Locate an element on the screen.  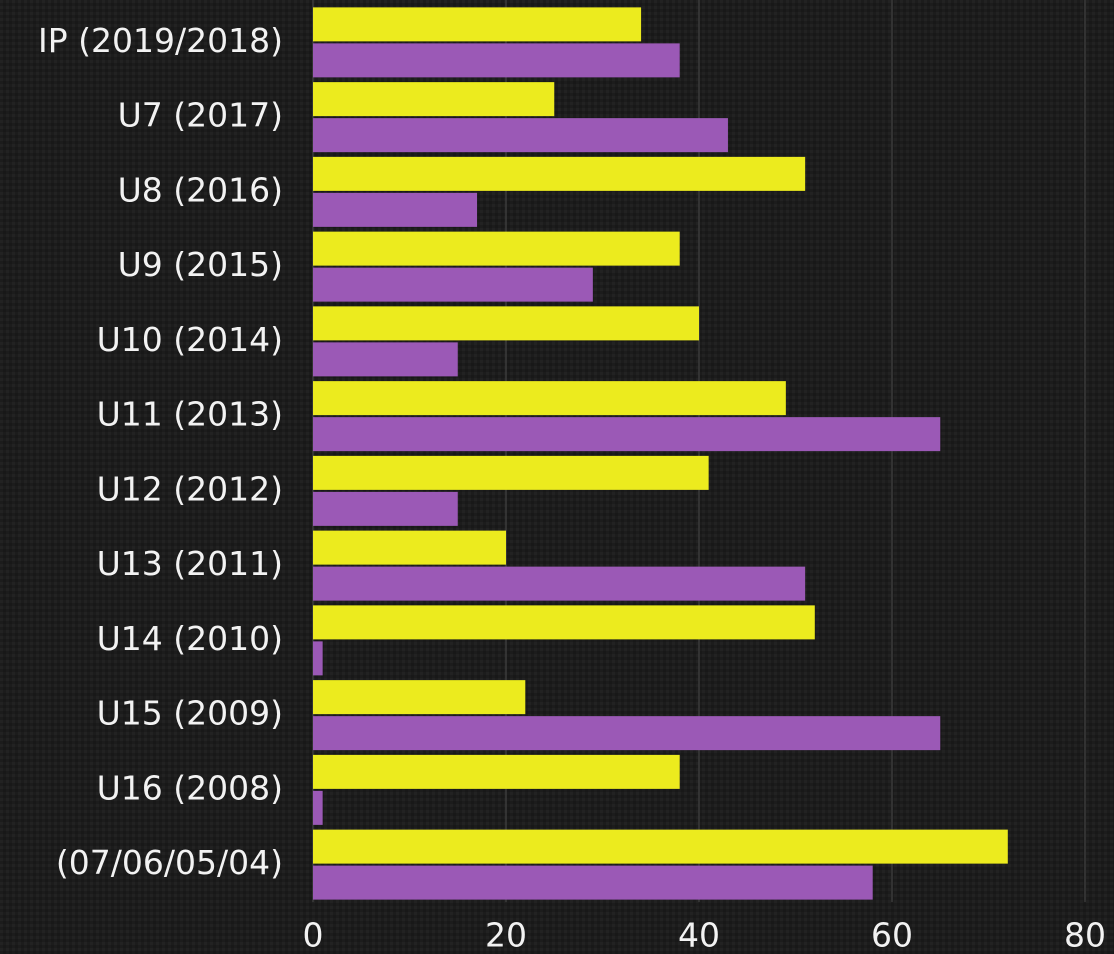
y-tick-label: IP (2019/2018) is located at coordinates (160, 40).